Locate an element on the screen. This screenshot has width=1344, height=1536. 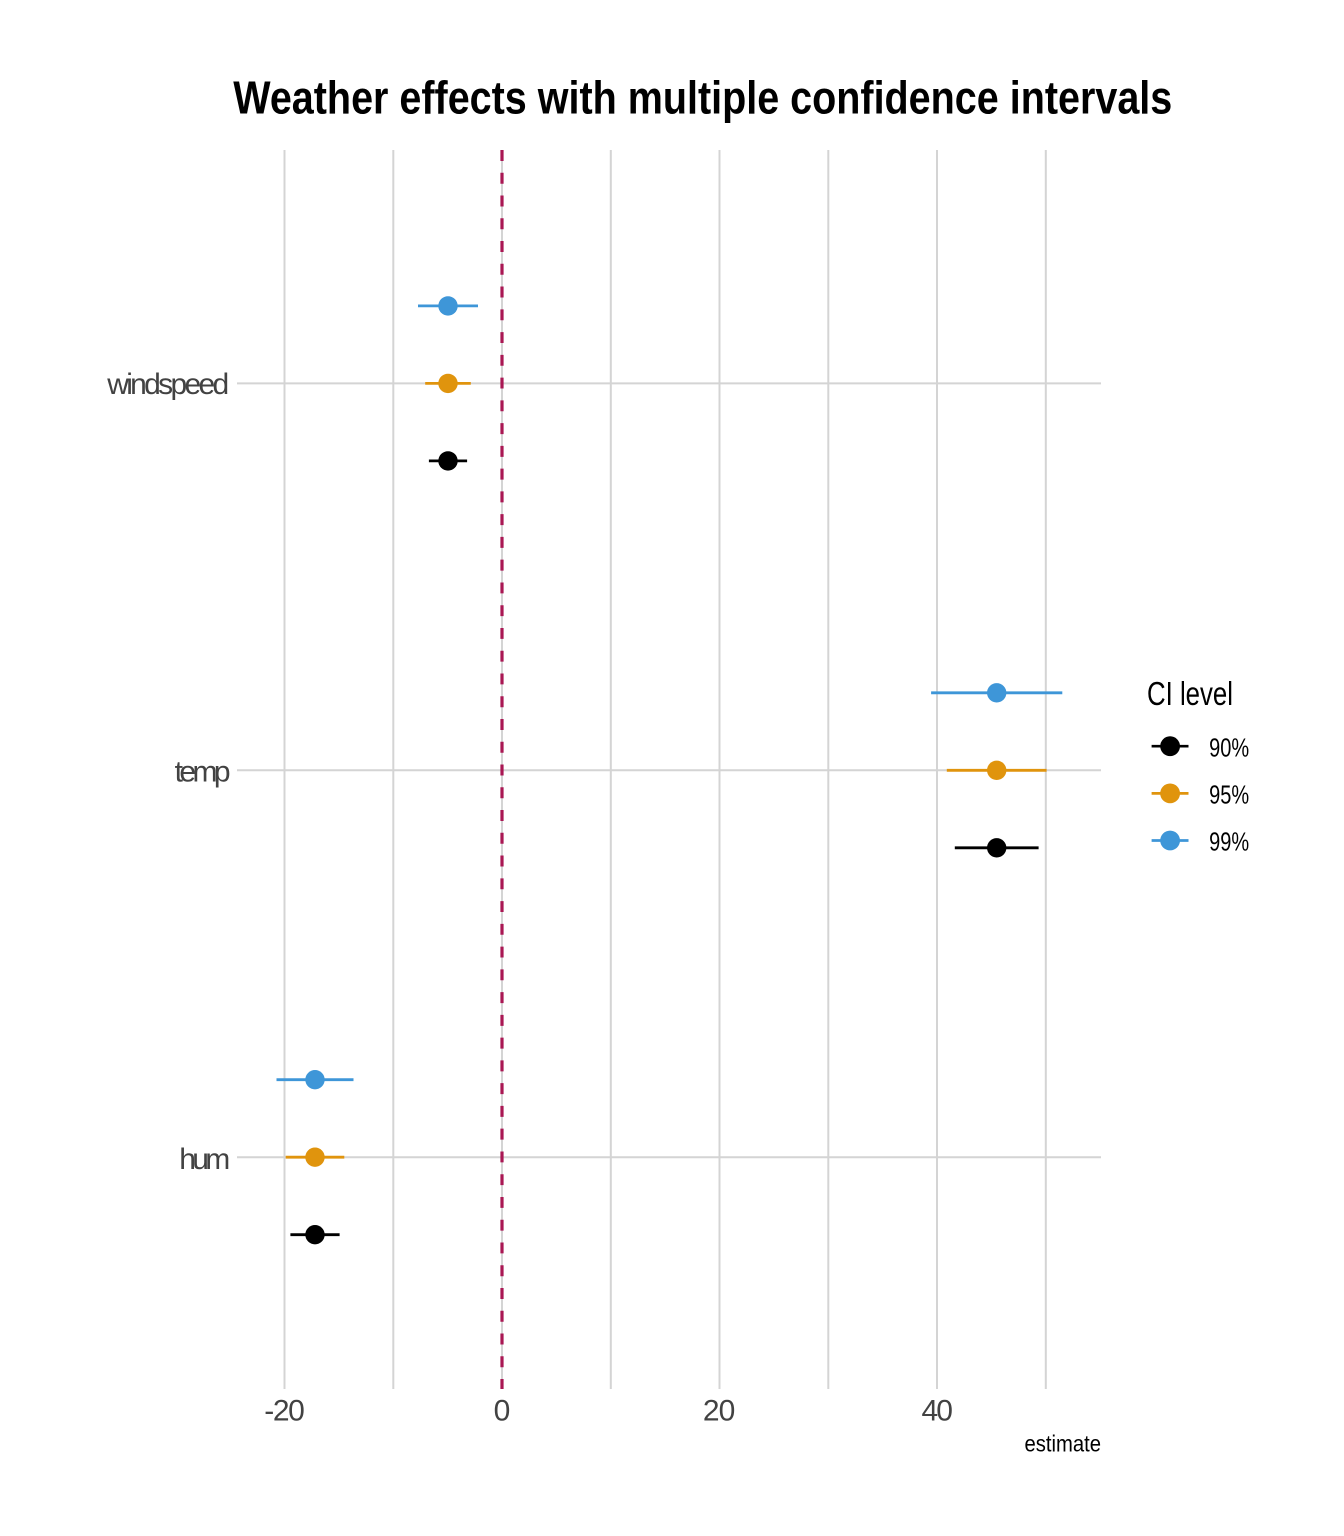
svg-text: 95% is located at coordinates (1229, 794).